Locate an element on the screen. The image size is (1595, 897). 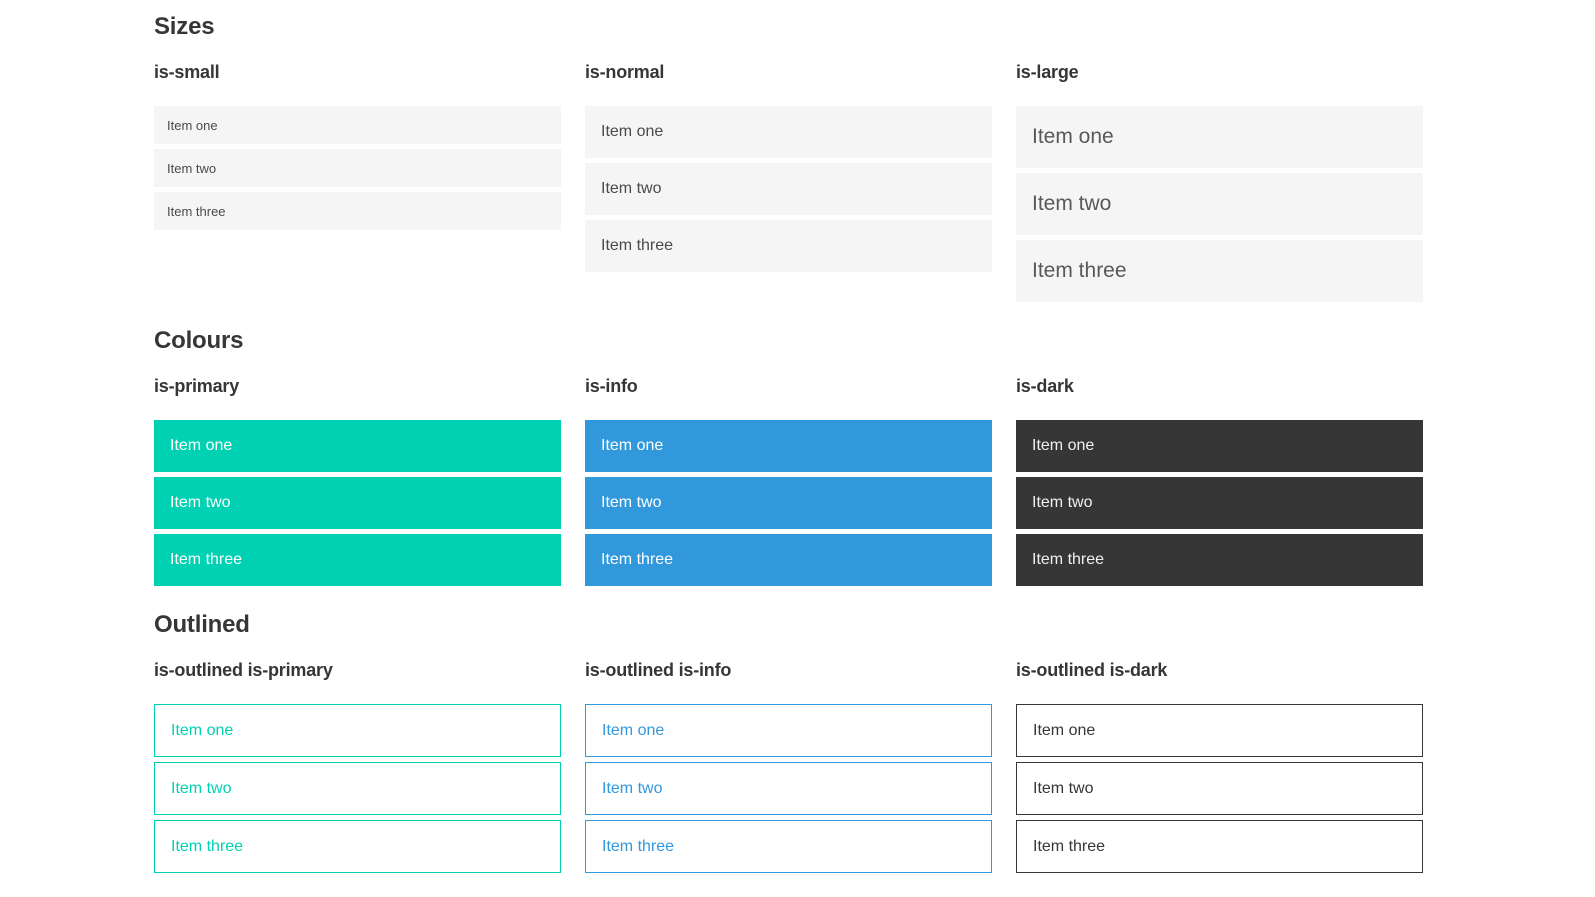
section-title: Outlined is located at coordinates (202, 624).